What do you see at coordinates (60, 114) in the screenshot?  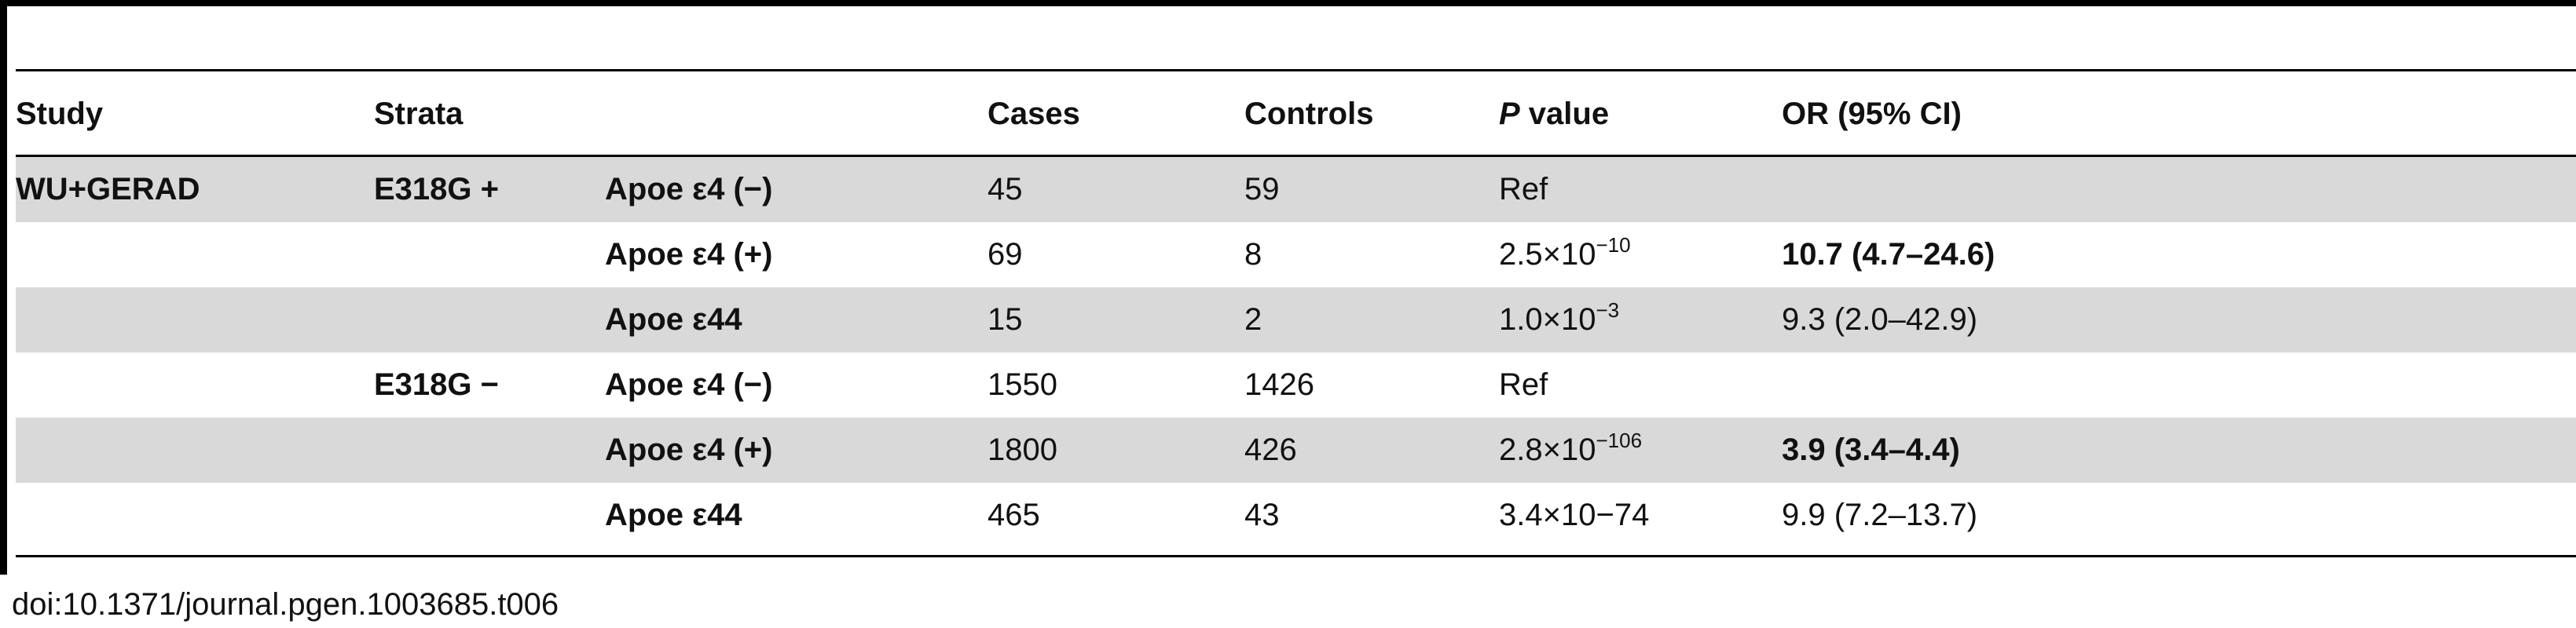 I see `header-study: Study` at bounding box center [60, 114].